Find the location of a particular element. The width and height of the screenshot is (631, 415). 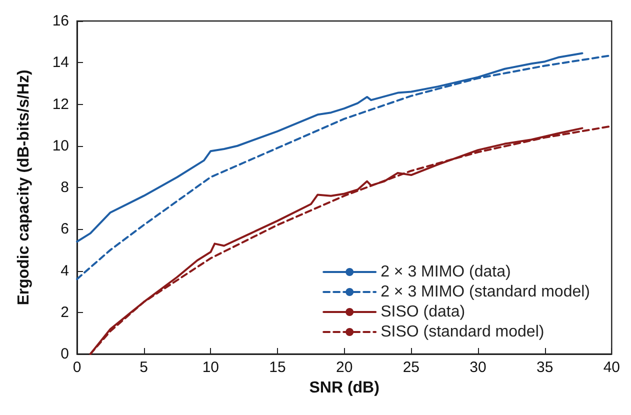

y-tick-label: 6 is located at coordinates (64, 229).